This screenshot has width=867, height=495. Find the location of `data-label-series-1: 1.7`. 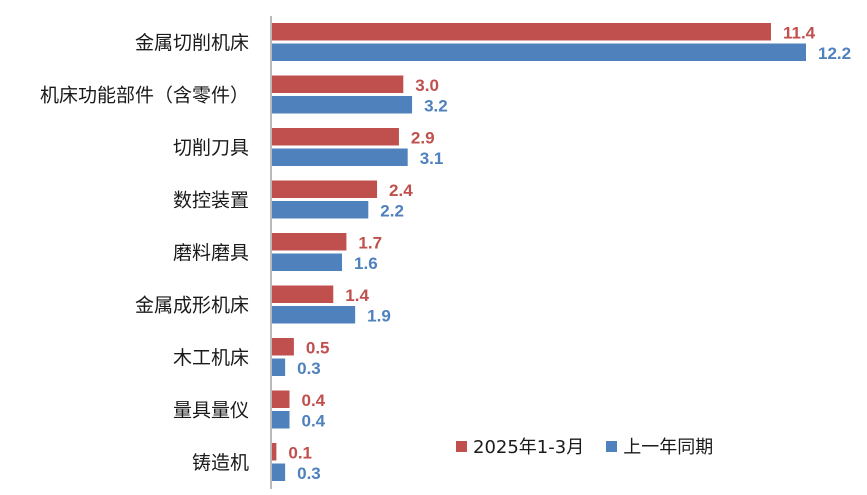

data-label-series-1: 1.7 is located at coordinates (370, 243).